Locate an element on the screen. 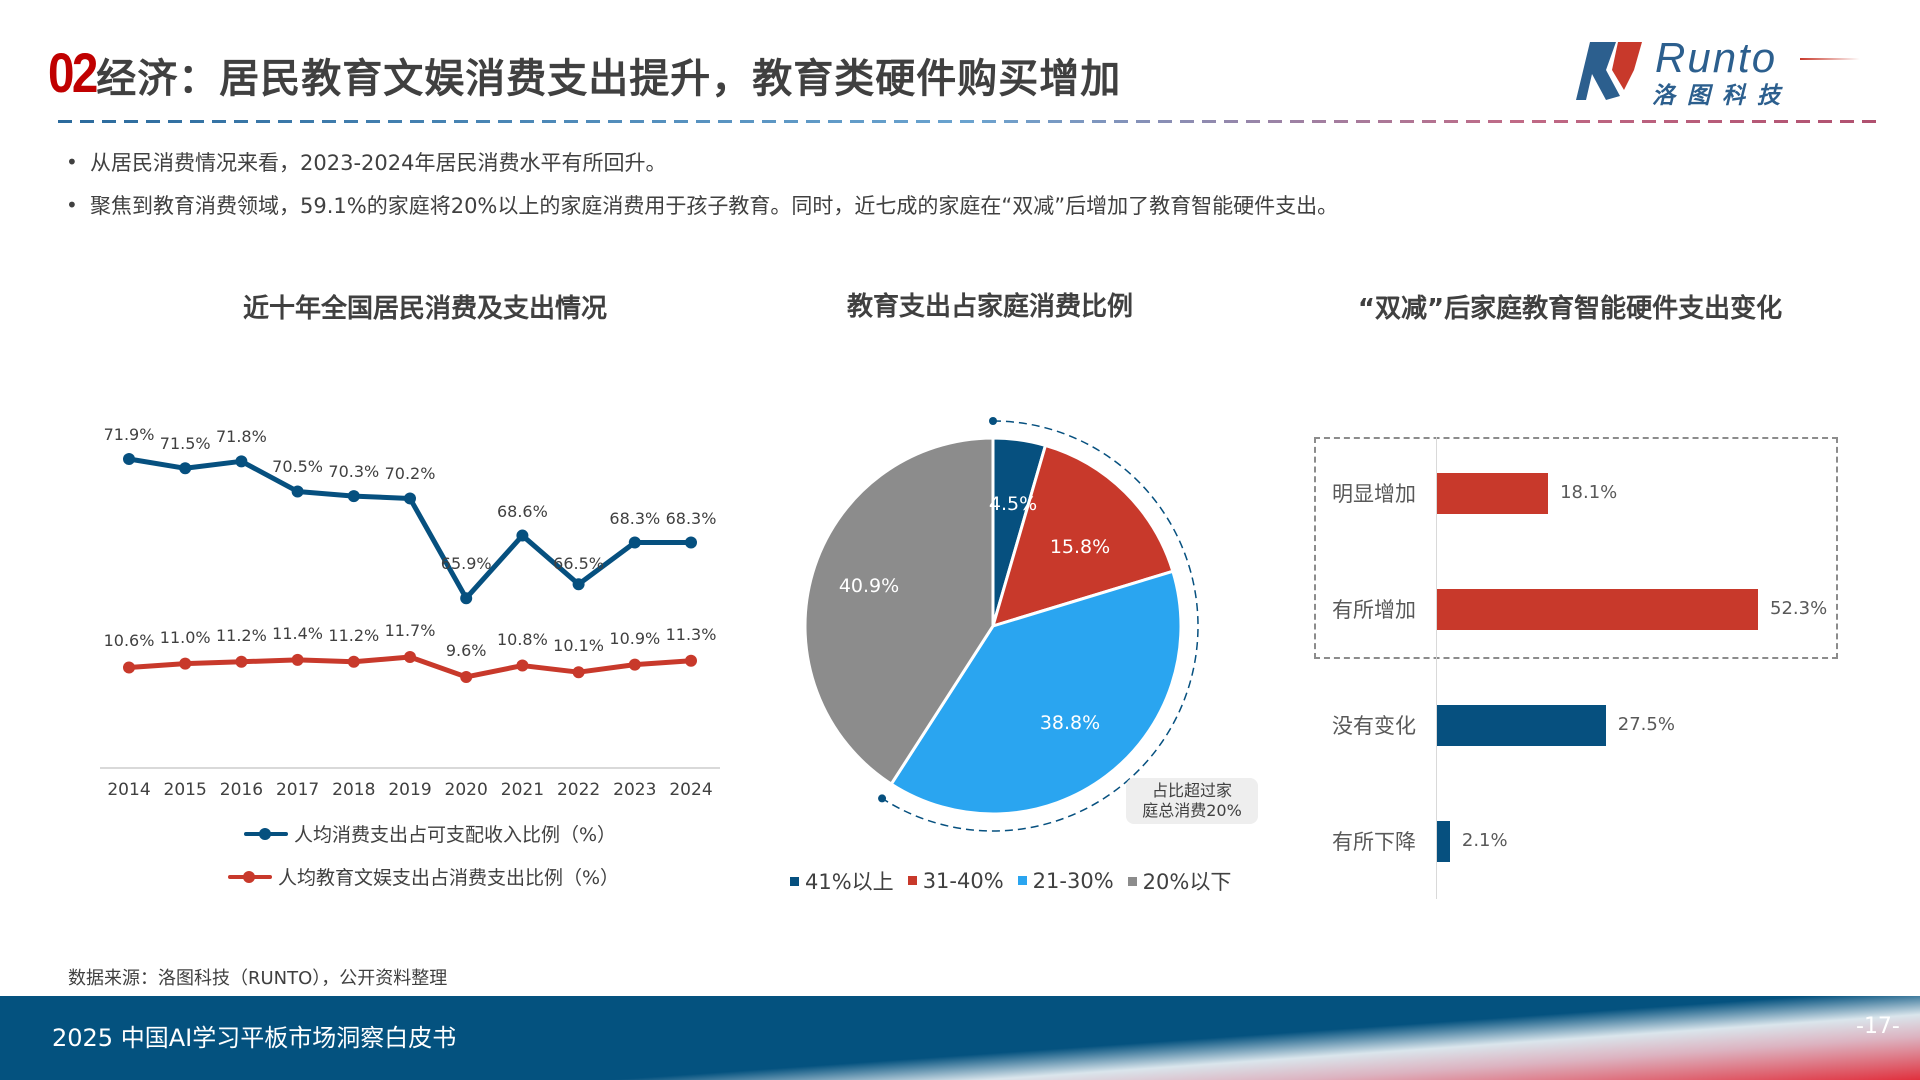  data-label: 10.8% is located at coordinates (522, 639).